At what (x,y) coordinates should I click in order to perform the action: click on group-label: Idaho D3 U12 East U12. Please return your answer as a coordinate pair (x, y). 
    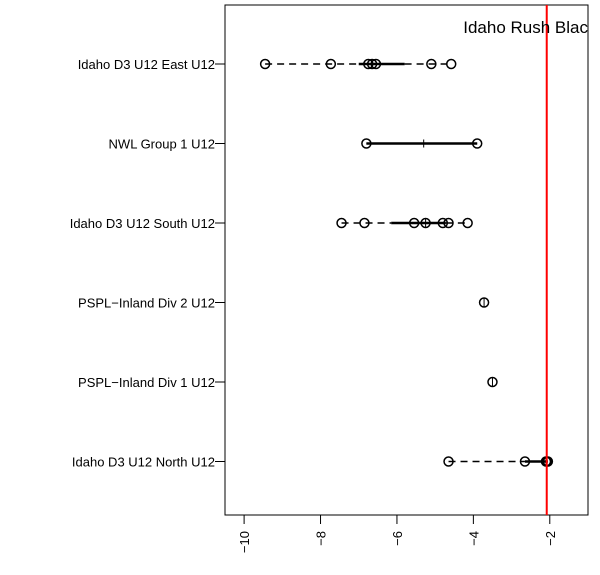
    Looking at the image, I should click on (146, 64).